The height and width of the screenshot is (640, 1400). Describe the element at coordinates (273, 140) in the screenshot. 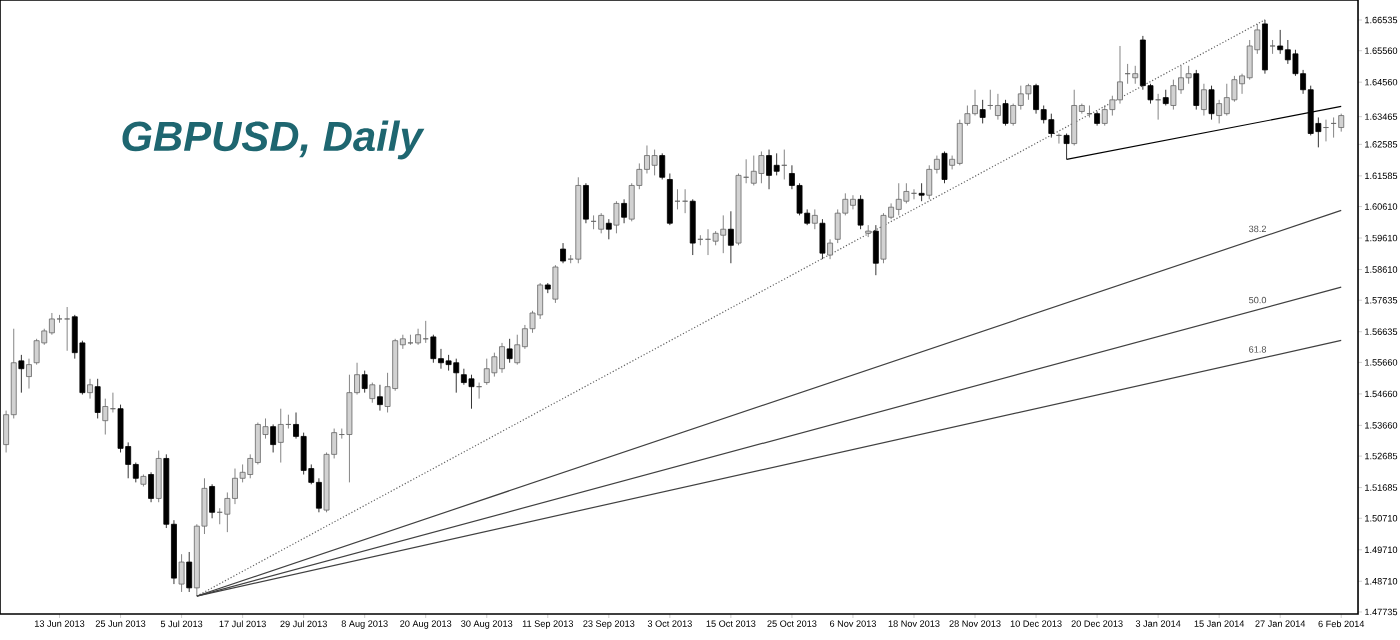

I see `text: GBPUSD, Daily` at that location.